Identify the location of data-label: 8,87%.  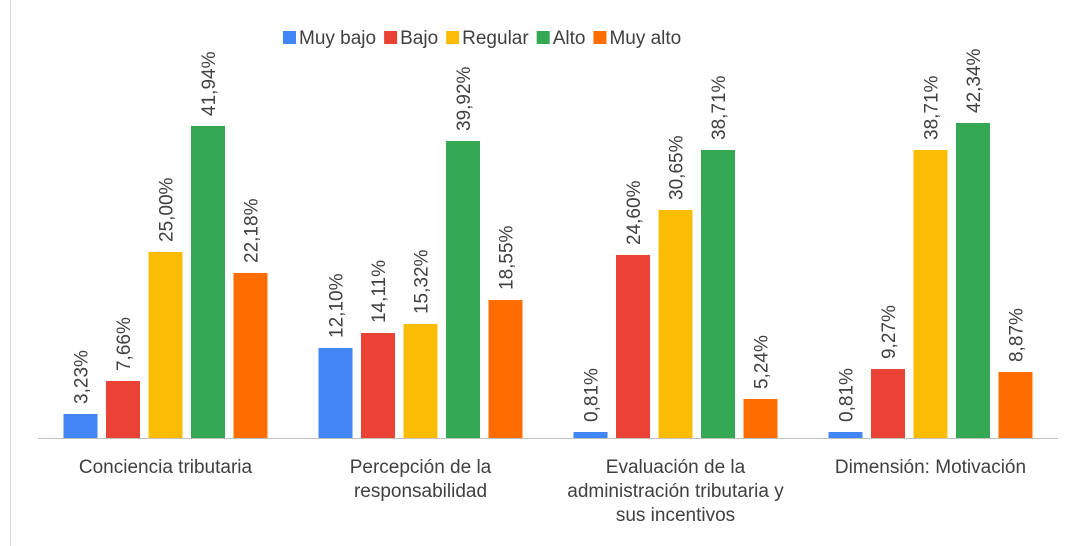
(1017, 335).